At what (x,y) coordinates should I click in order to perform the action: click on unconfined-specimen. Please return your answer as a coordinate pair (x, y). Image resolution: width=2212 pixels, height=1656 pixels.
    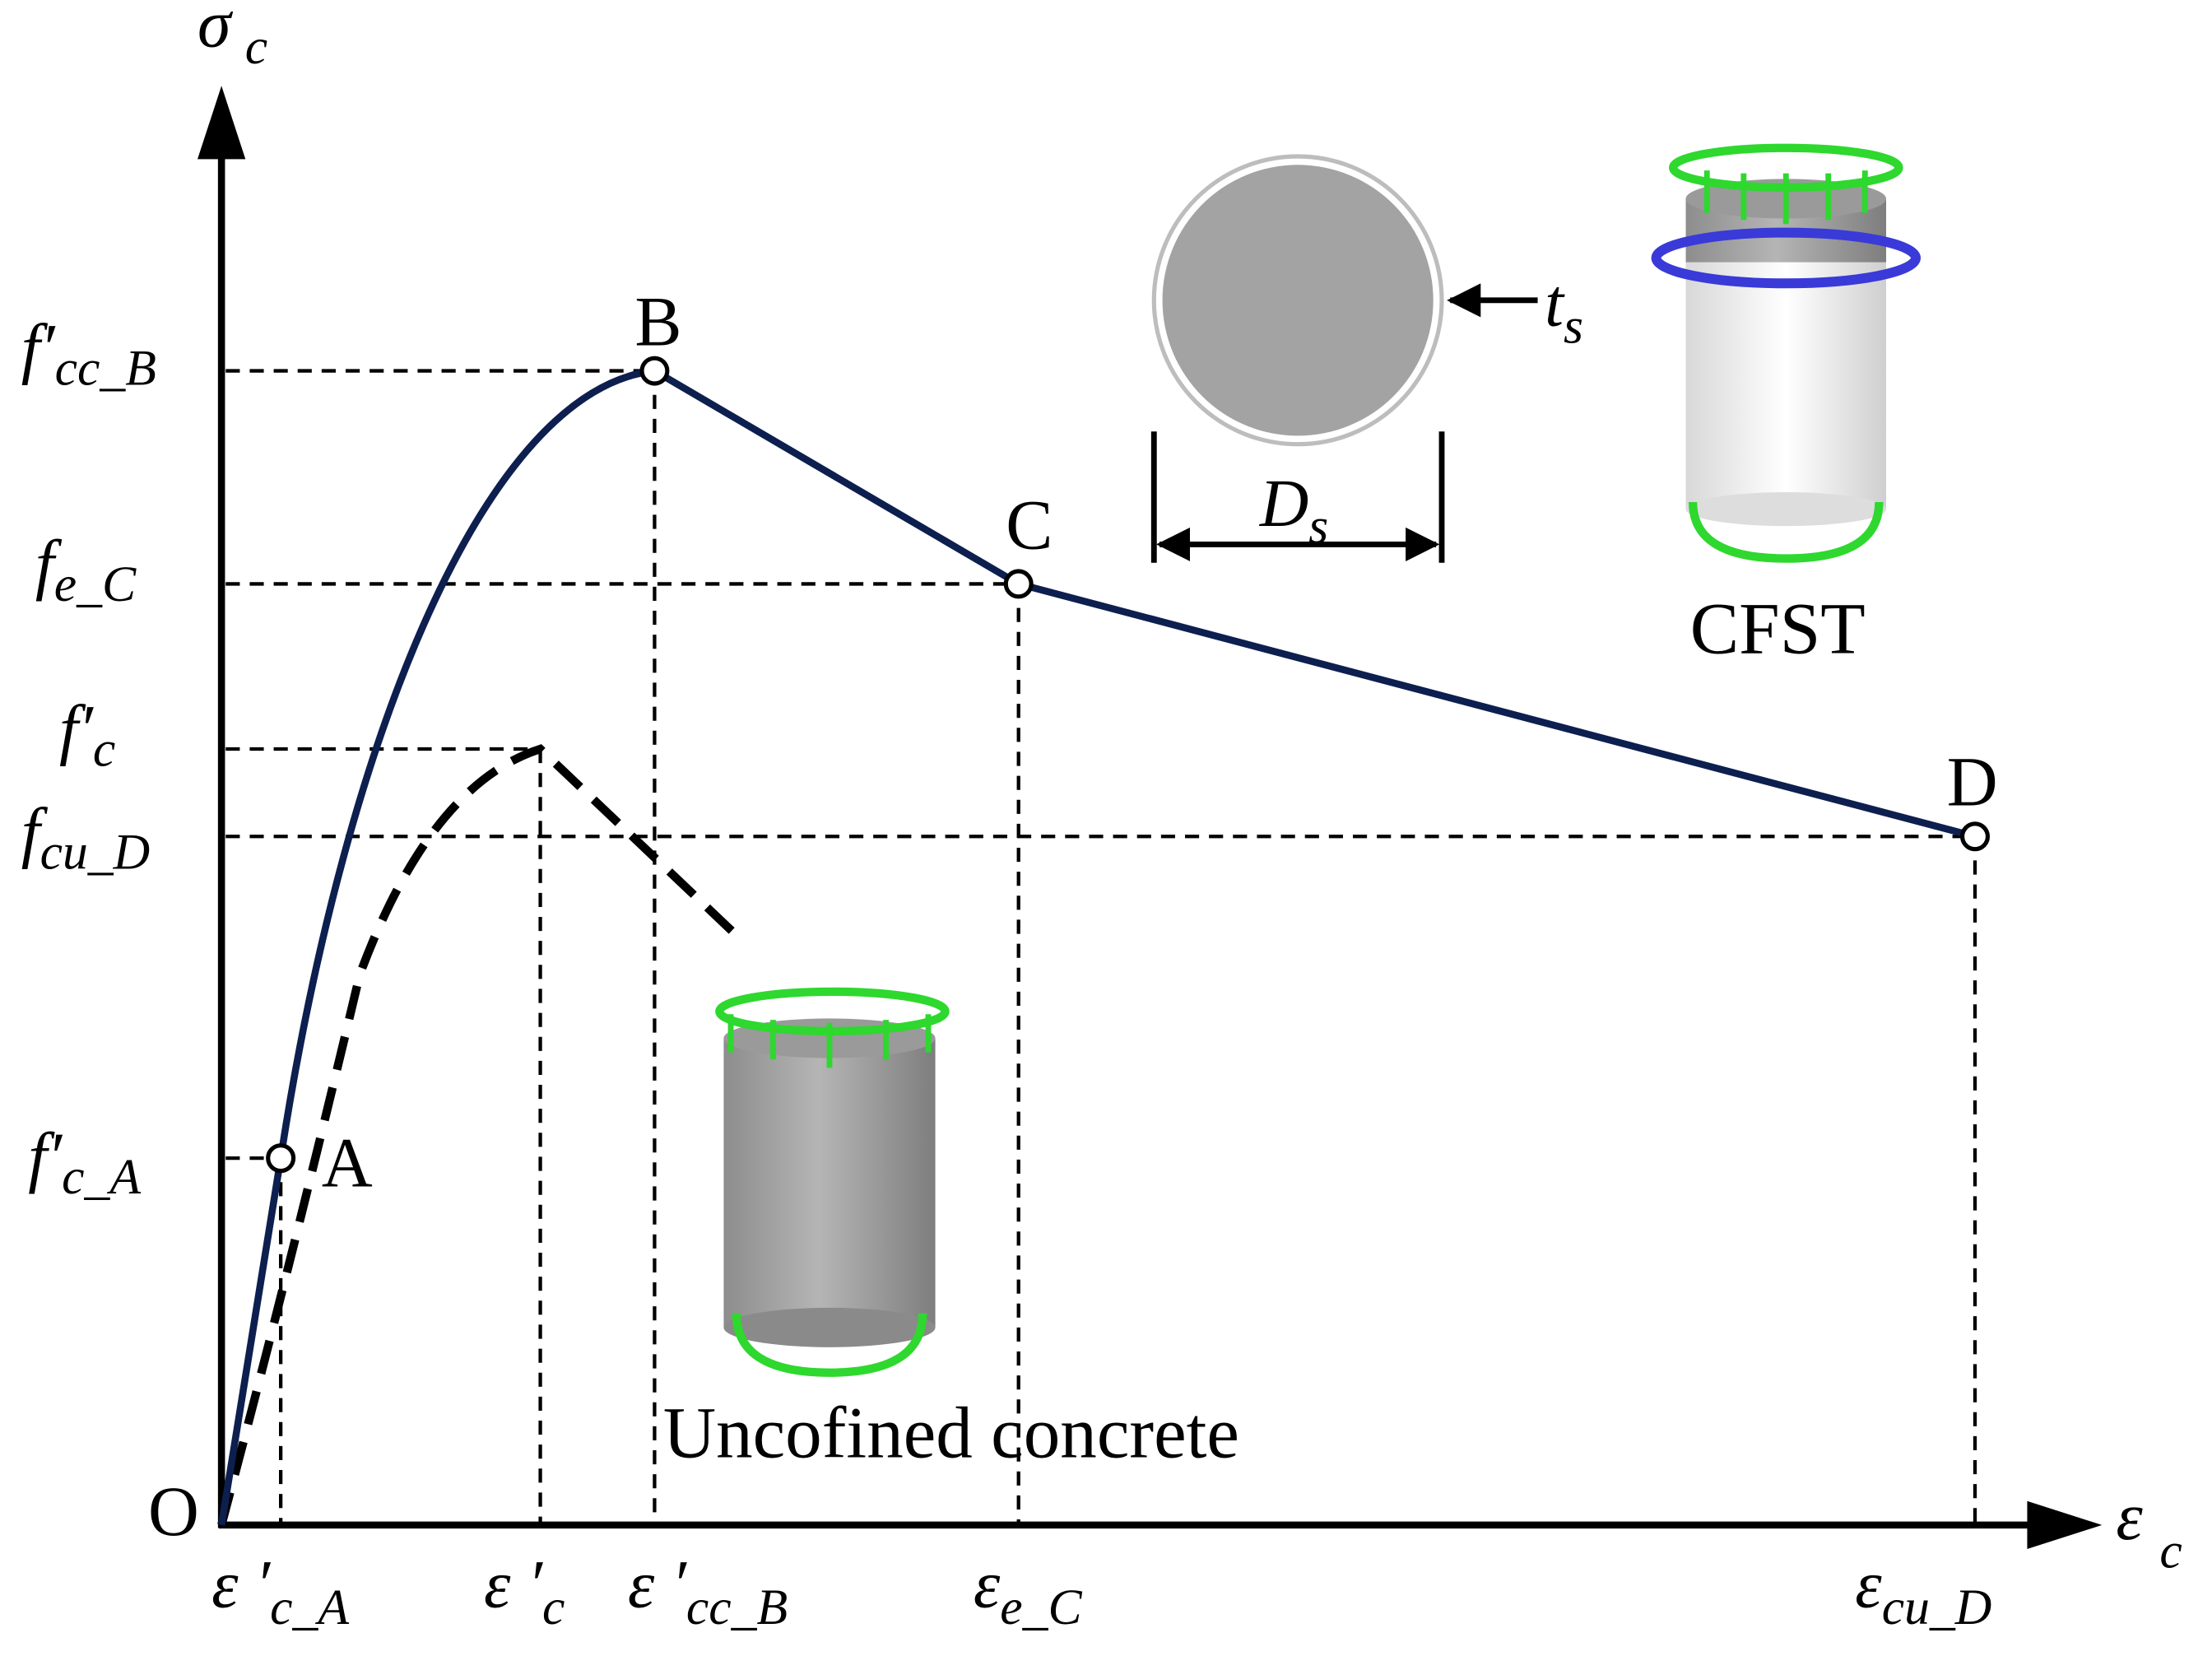
    Looking at the image, I should click on (832, 1182).